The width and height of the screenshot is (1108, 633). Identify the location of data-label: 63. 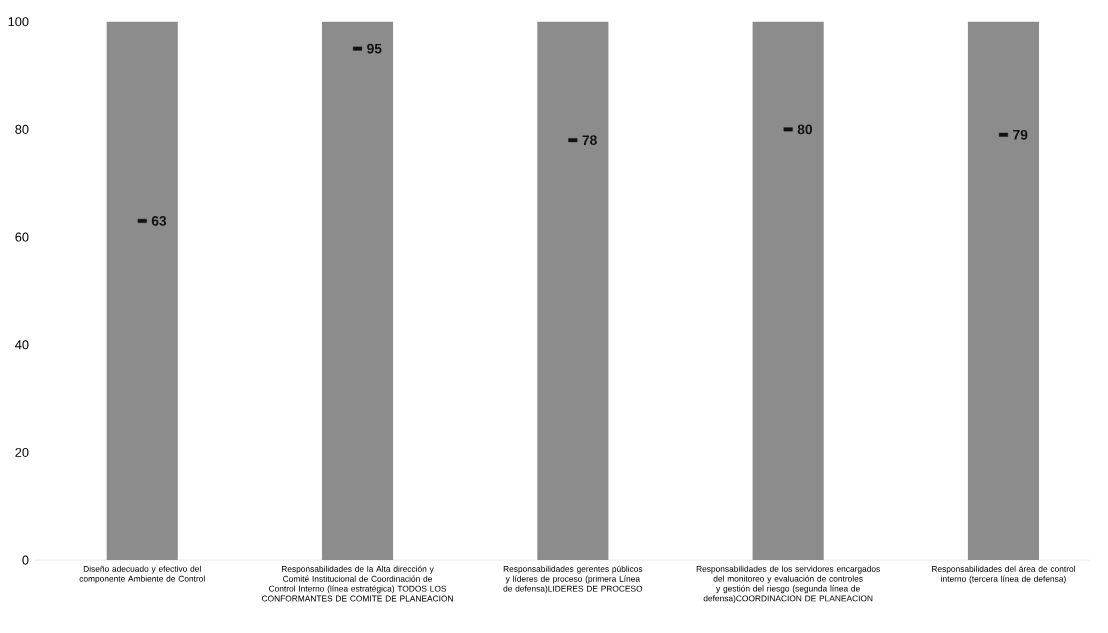
(159, 220).